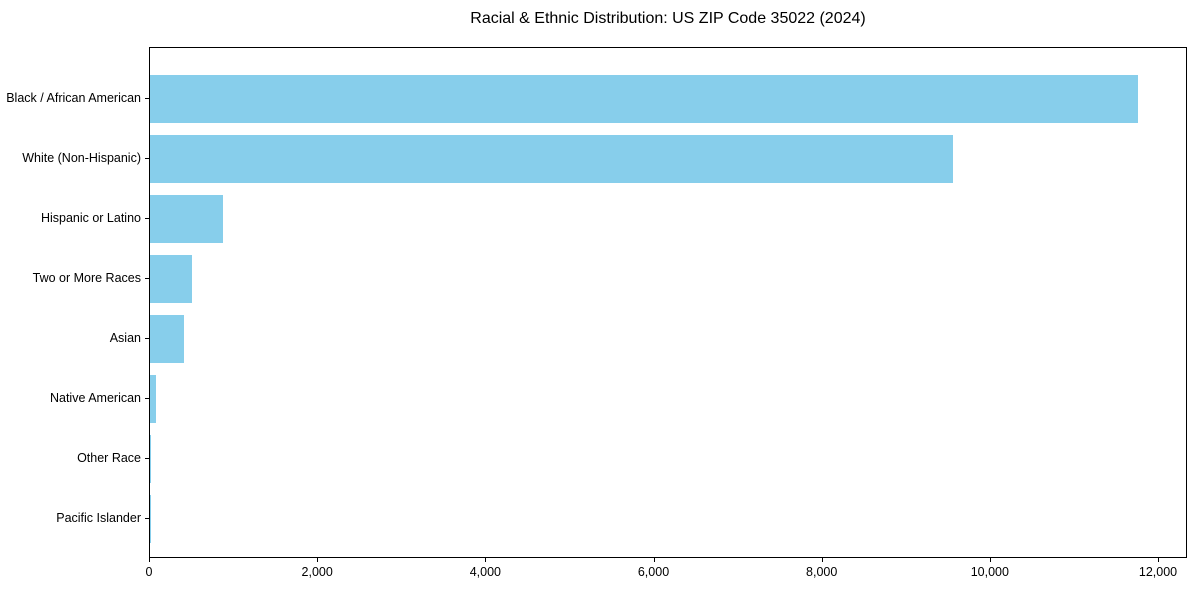  I want to click on x-axis-tick-label: 4,000, so click(485, 572).